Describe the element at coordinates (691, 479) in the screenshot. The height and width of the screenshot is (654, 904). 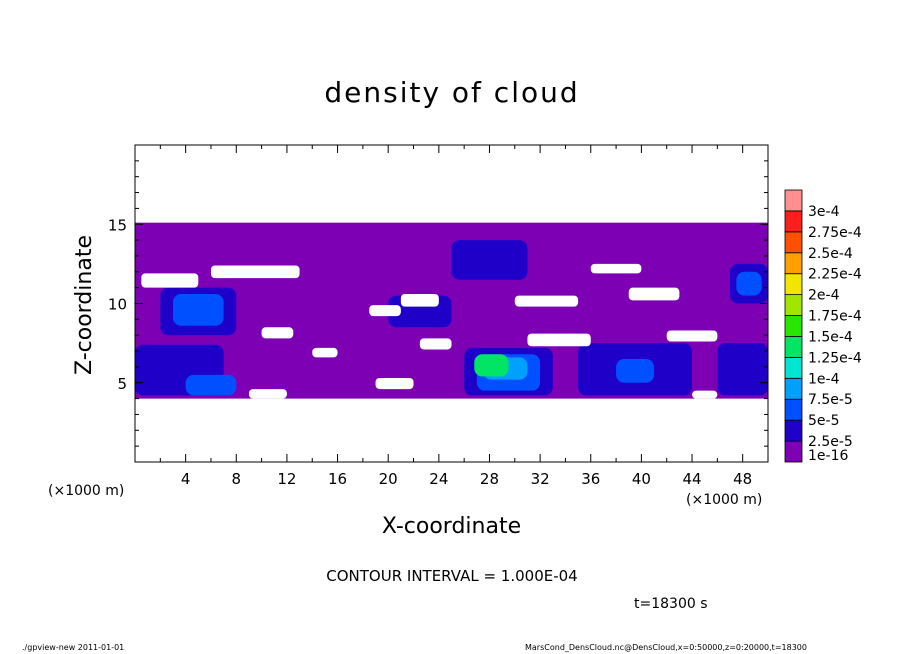
I see `x-tick-label: 44` at that location.